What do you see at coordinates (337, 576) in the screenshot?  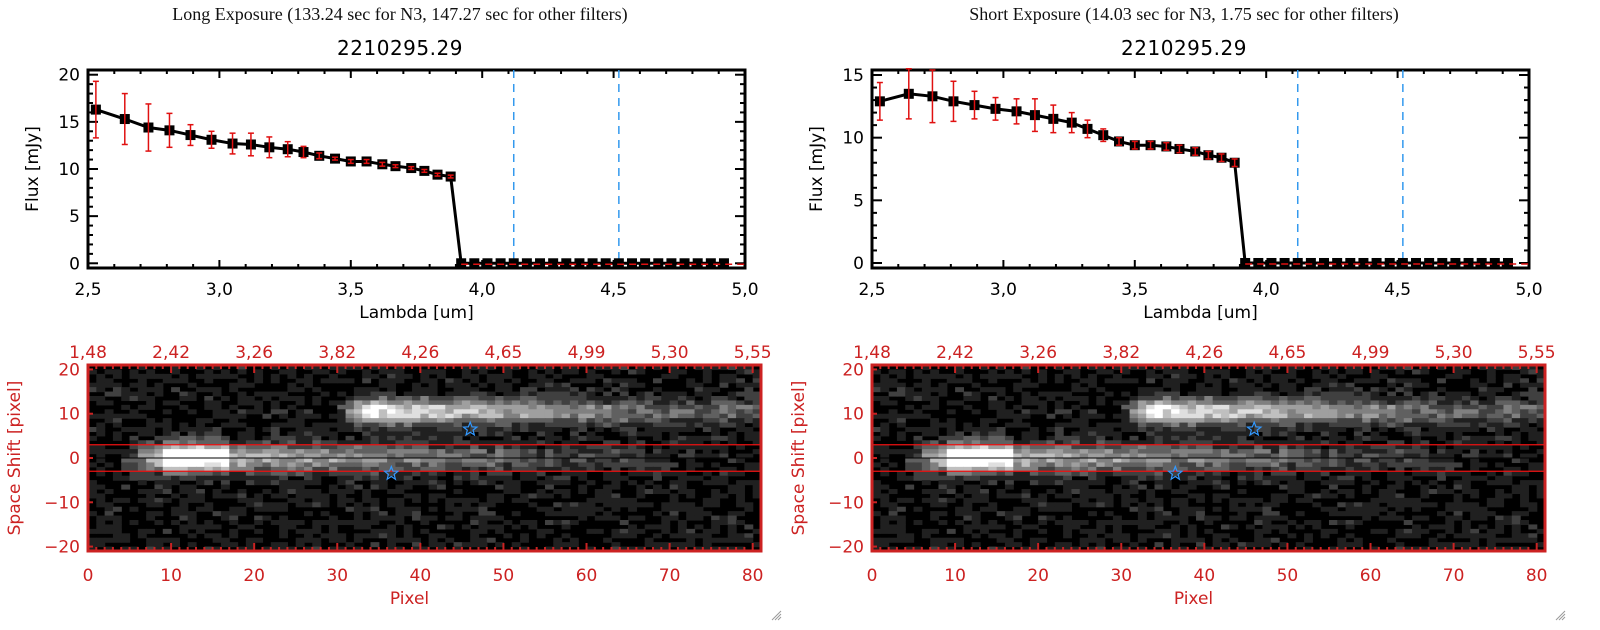 I see `x-tick-label: 30` at bounding box center [337, 576].